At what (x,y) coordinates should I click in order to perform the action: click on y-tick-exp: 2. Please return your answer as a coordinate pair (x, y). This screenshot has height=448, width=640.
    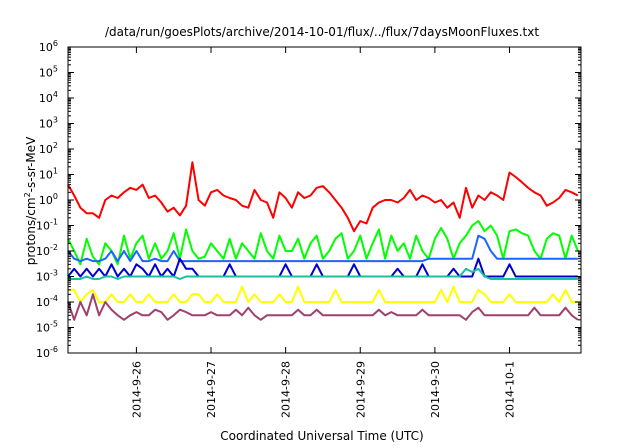
    Looking at the image, I should click on (55, 145).